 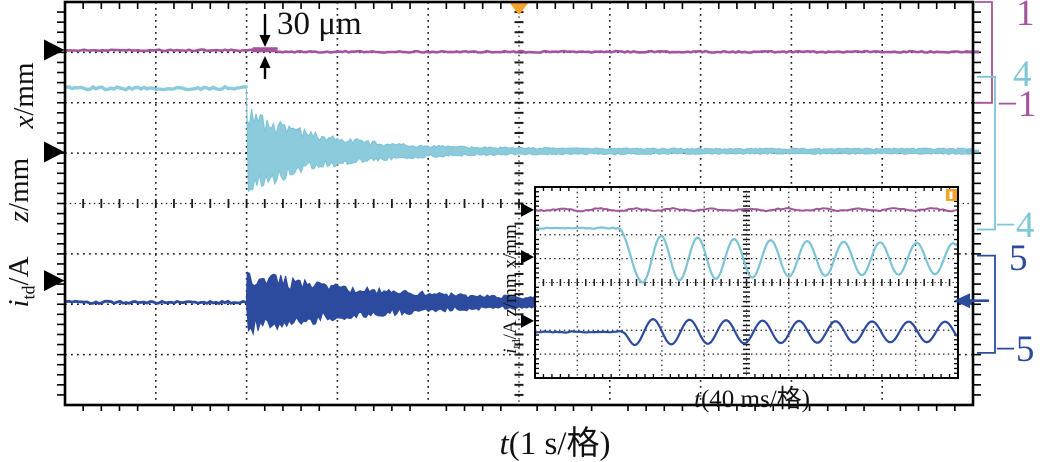 I want to click on inset-y-axis-label: itd/A z/mm x/mm, so click(x=512, y=289).